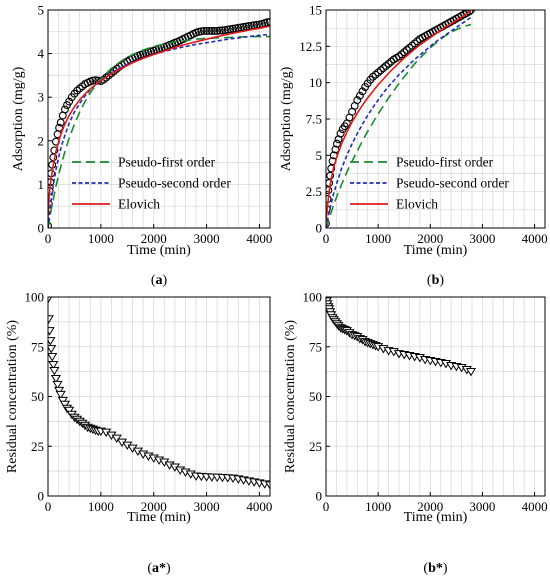 The width and height of the screenshot is (550, 583). I want to click on plot-area-b-star, so click(401, 337).